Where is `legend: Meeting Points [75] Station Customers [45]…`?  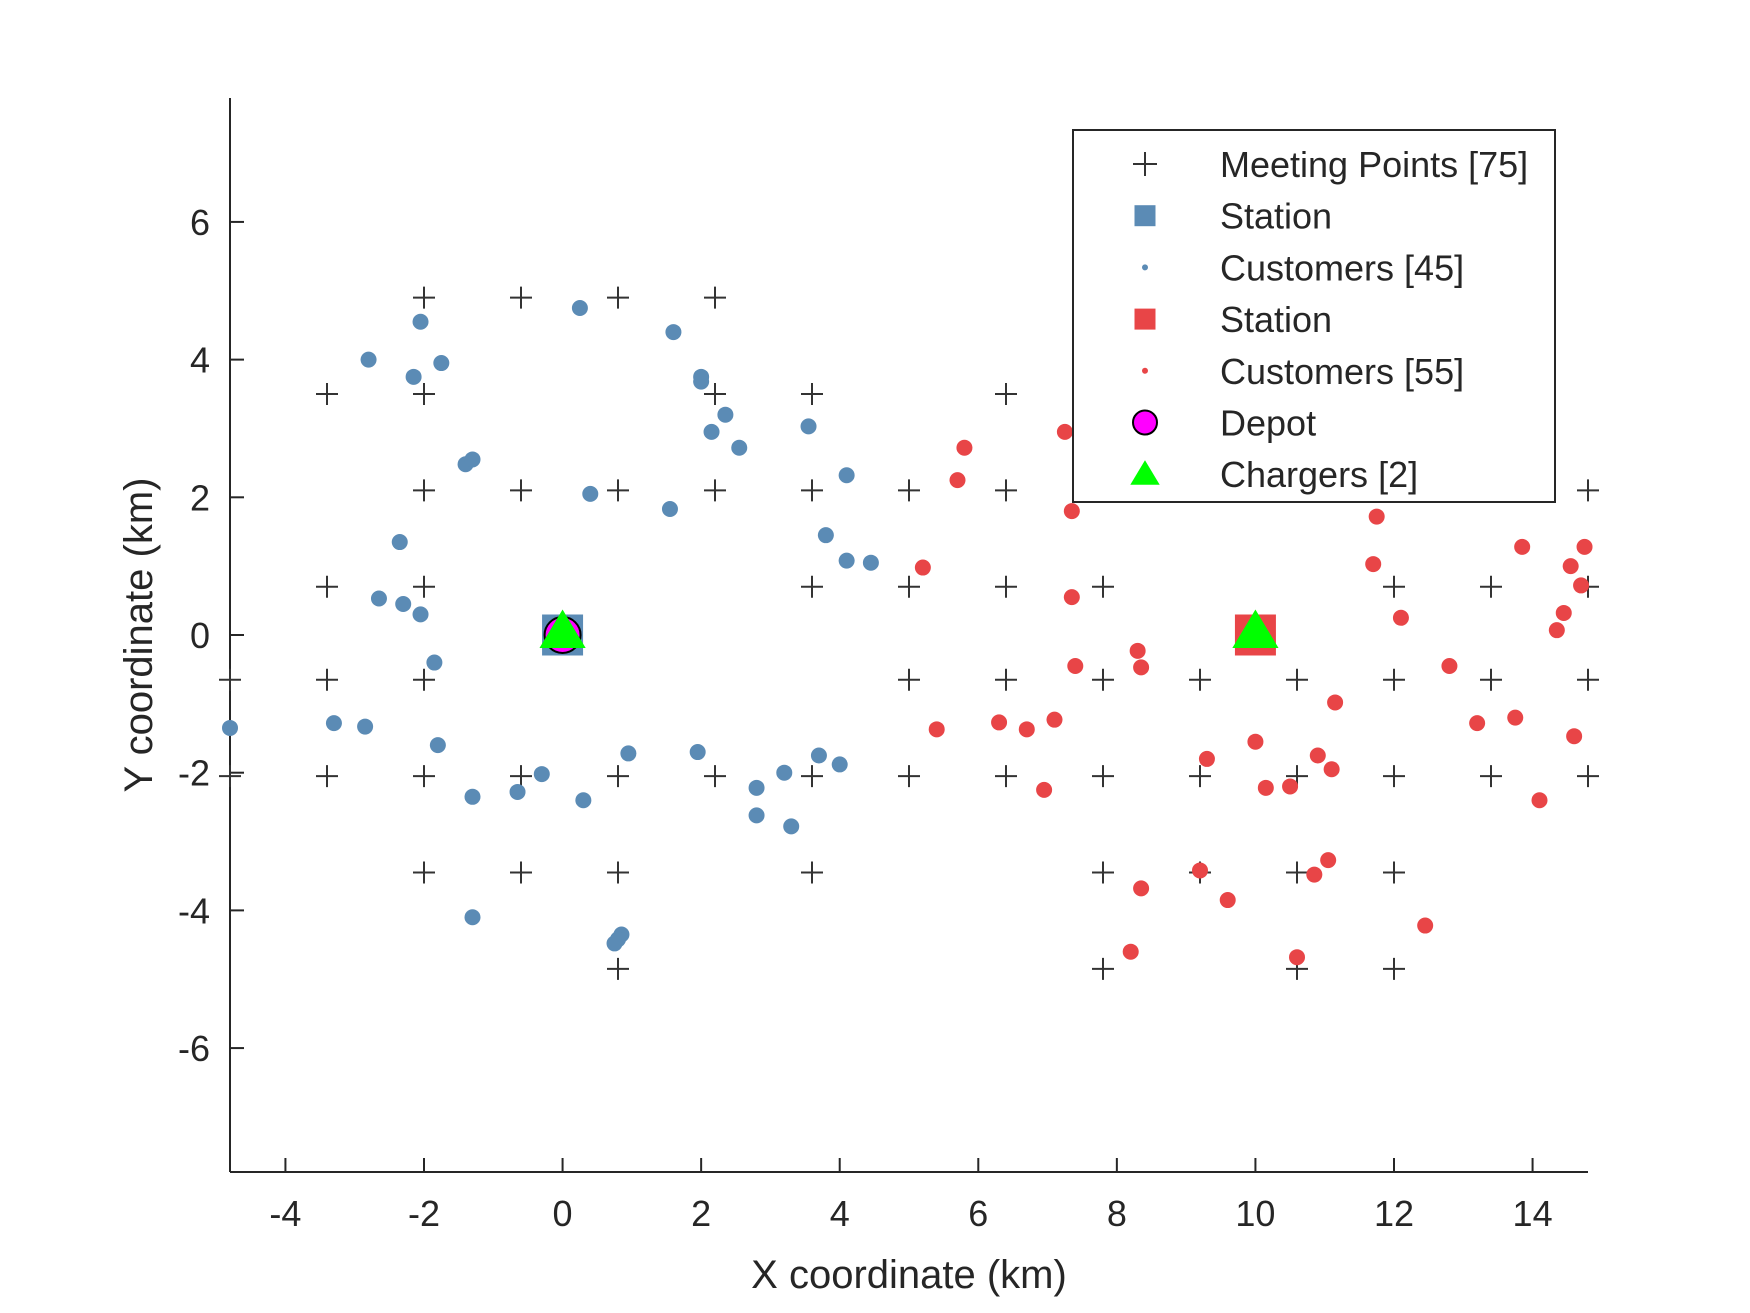
legend: Meeting Points [75] Station Customers [45]… is located at coordinates (1314, 316).